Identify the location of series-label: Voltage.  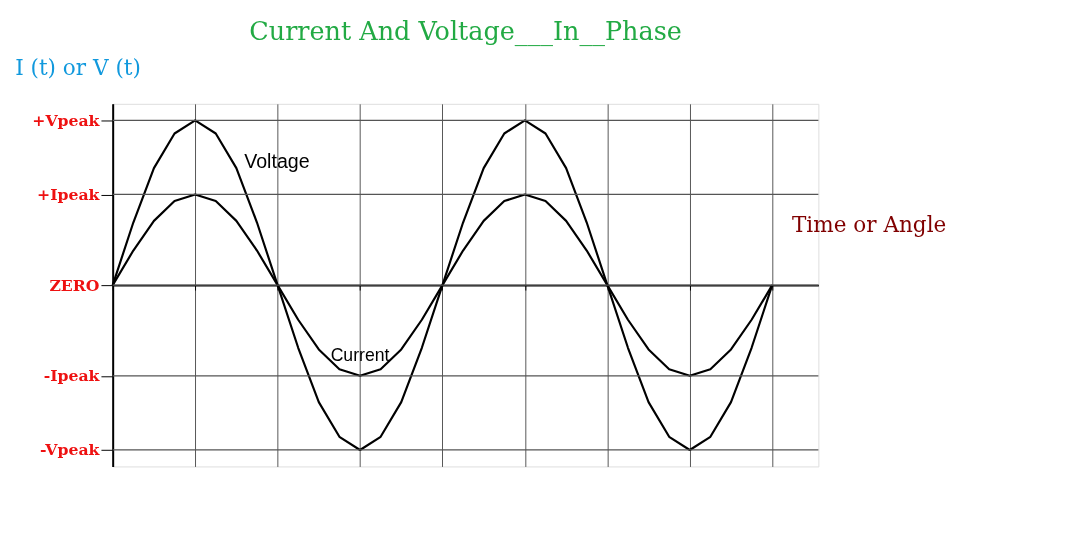
(277, 161).